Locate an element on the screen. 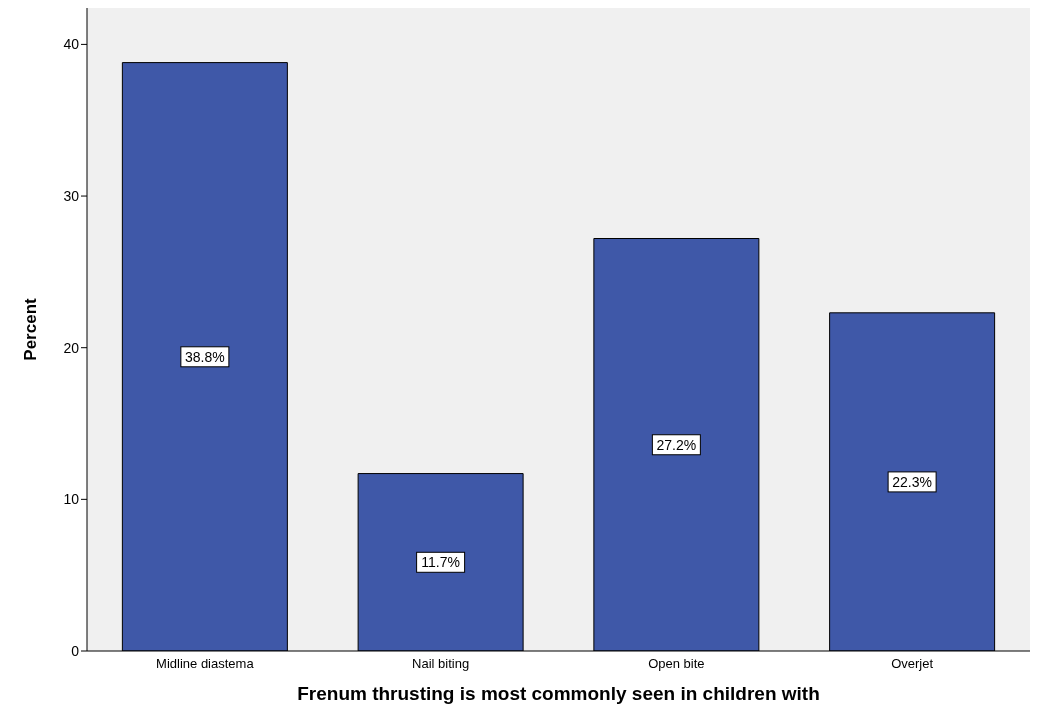 The height and width of the screenshot is (719, 1037). x-tick-label: Nail biting is located at coordinates (441, 664).